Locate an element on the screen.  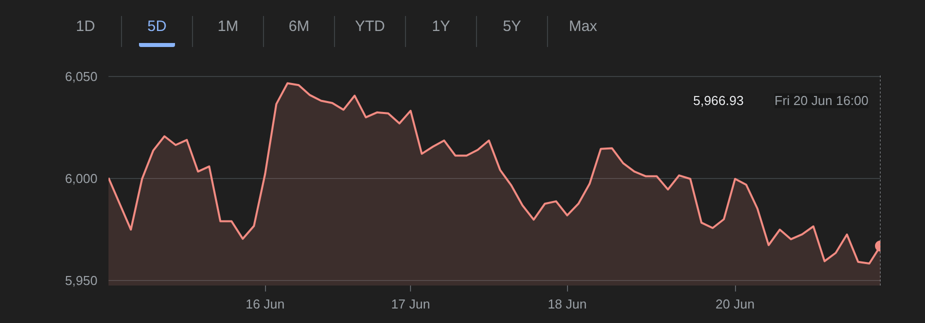
x-tick-label: 18 Jun is located at coordinates (567, 304).